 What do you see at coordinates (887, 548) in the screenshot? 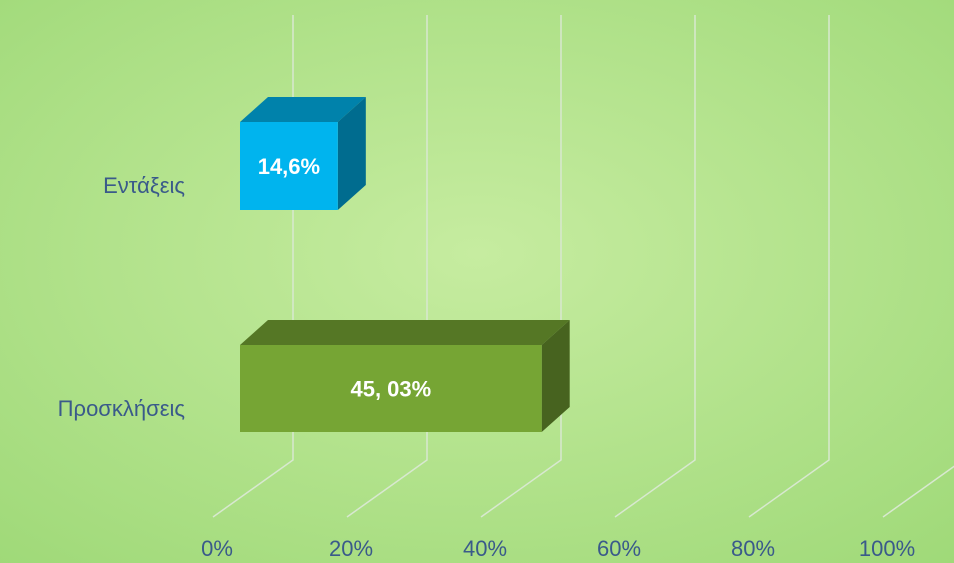
I see `x-tick-label: 100%` at bounding box center [887, 548].